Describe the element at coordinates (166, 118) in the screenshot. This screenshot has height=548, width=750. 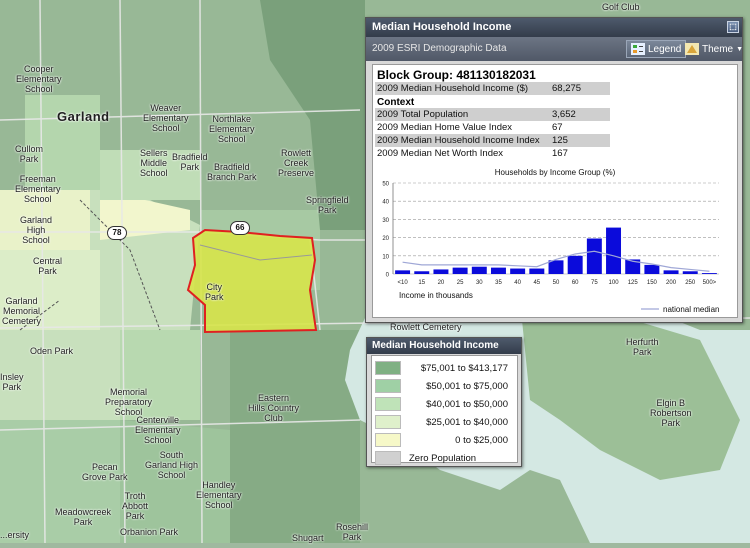
I see `map-label-weaver: Weaver Elementary School` at that location.